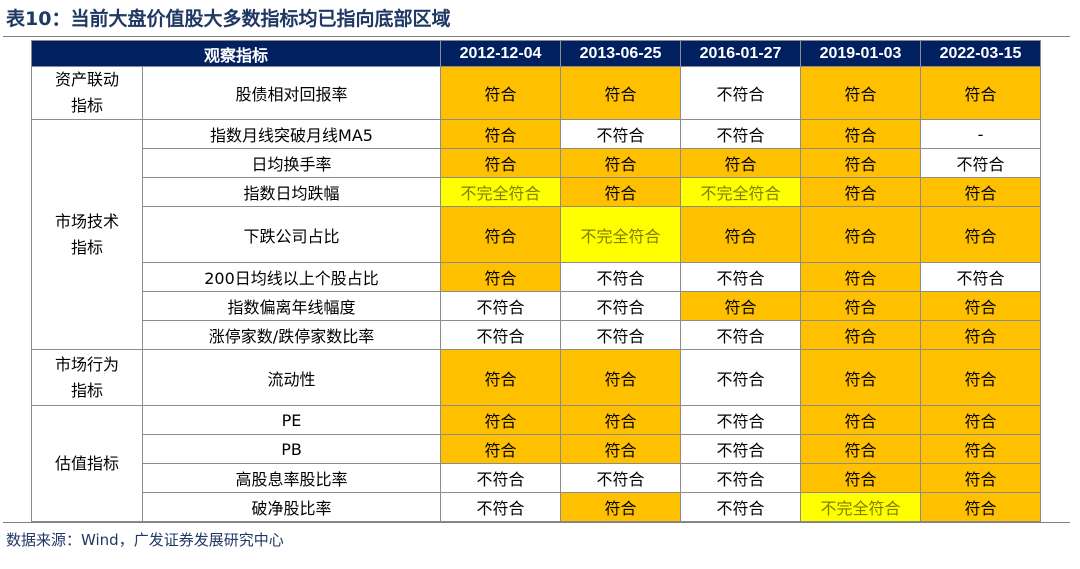 Image resolution: width=1080 pixels, height=569 pixels. I want to click on source-note: 数据来源：Wind，广发证券发展研究中心, so click(145, 540).